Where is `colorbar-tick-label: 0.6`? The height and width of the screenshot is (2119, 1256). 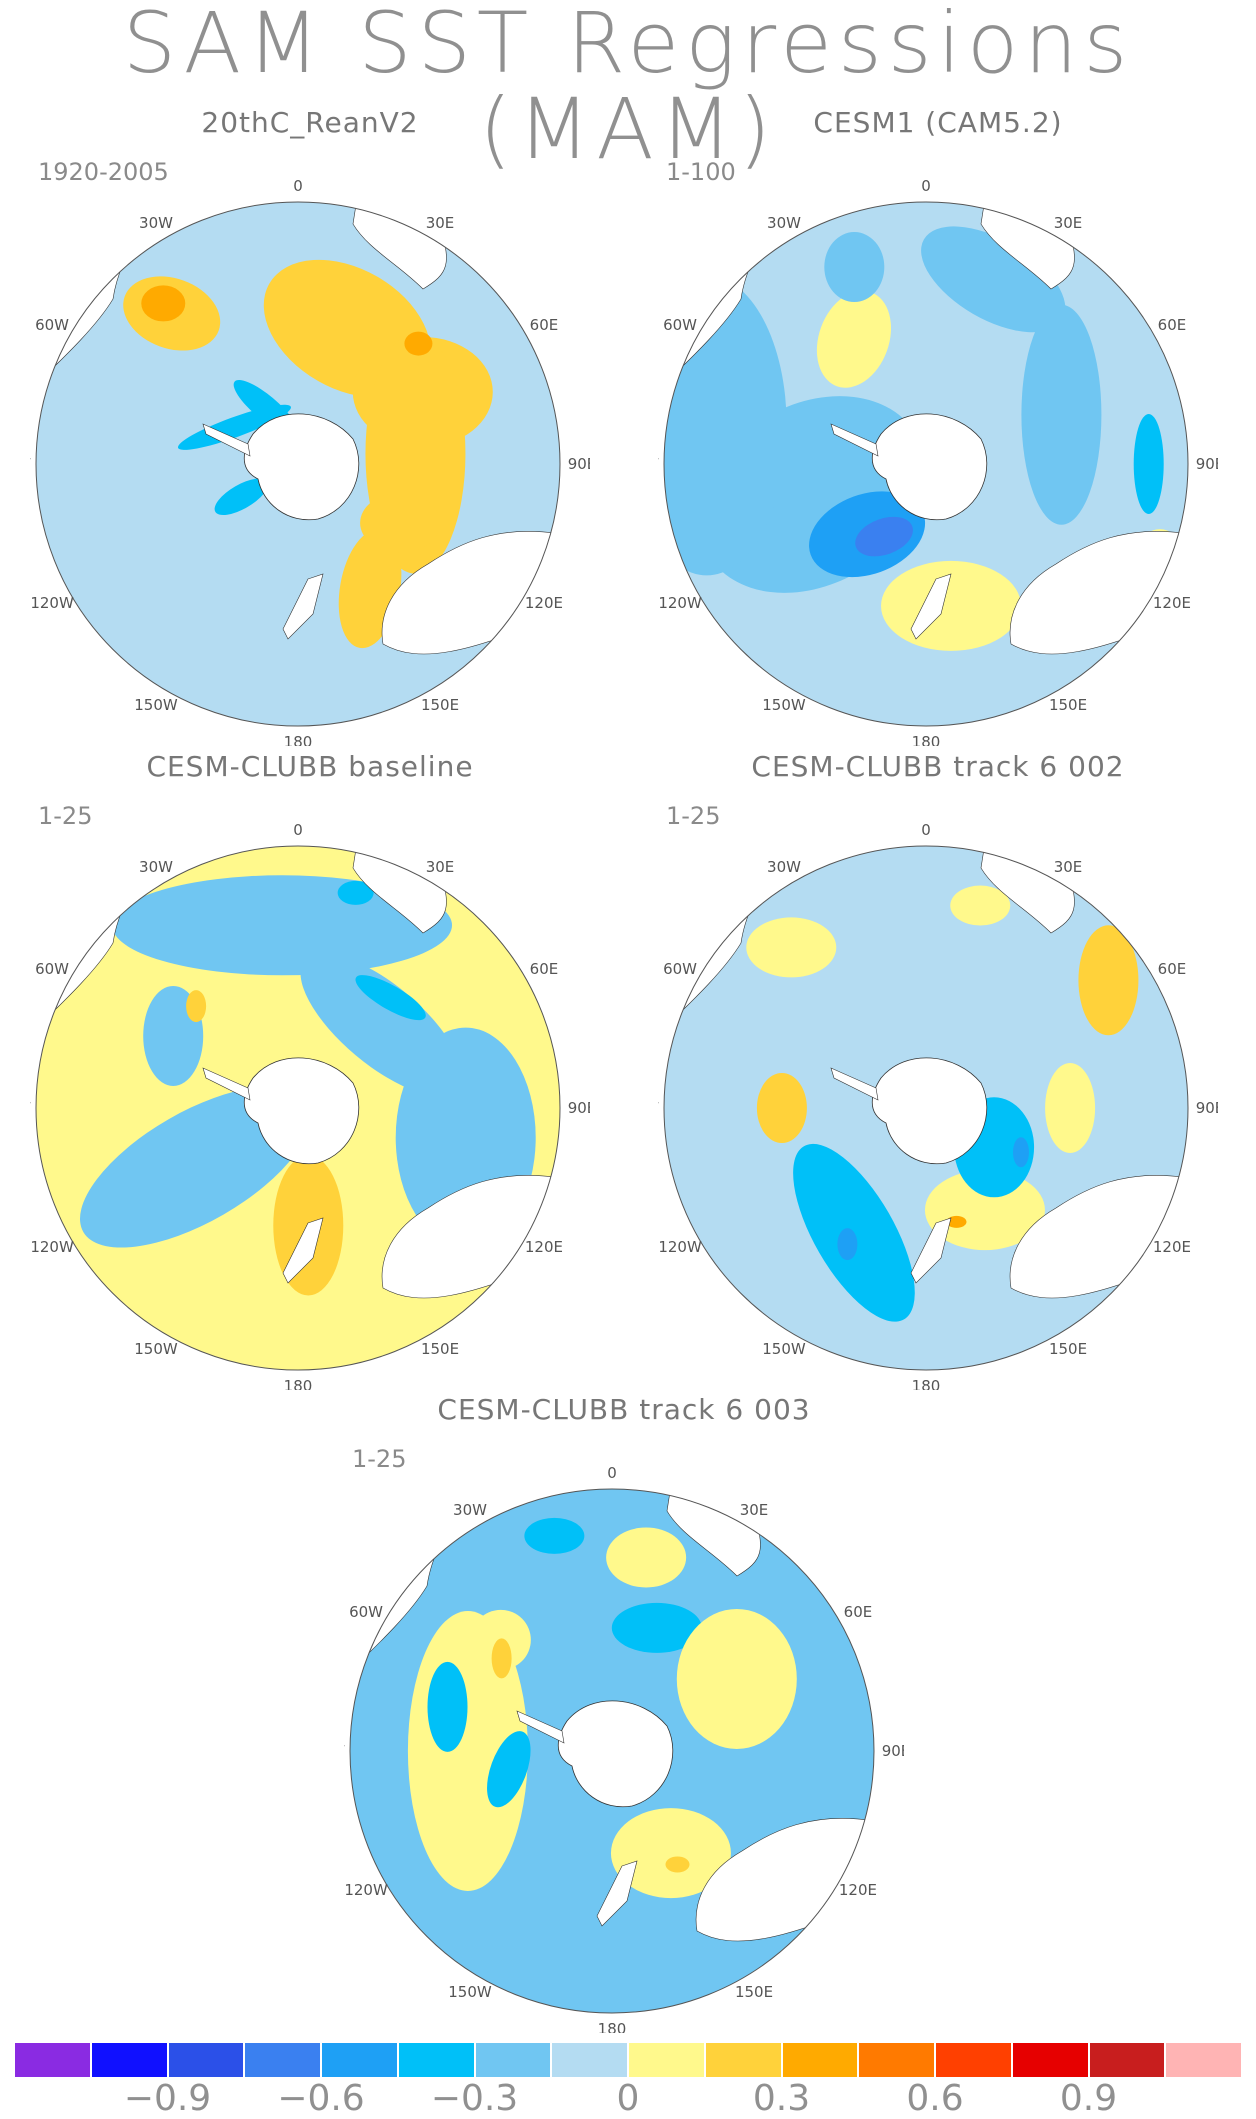 colorbar-tick-label: 0.6 is located at coordinates (935, 2098).